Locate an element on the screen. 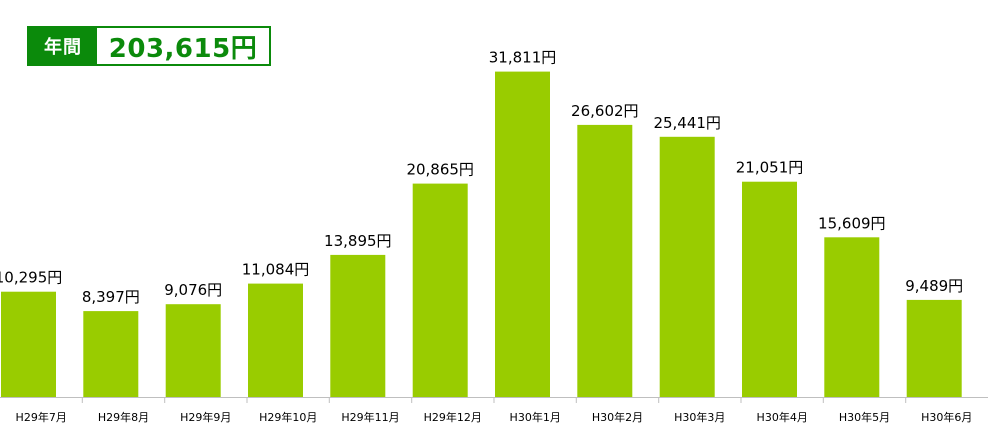 The height and width of the screenshot is (430, 1000). bar-value-label-5: 13,895円 is located at coordinates (358, 241).